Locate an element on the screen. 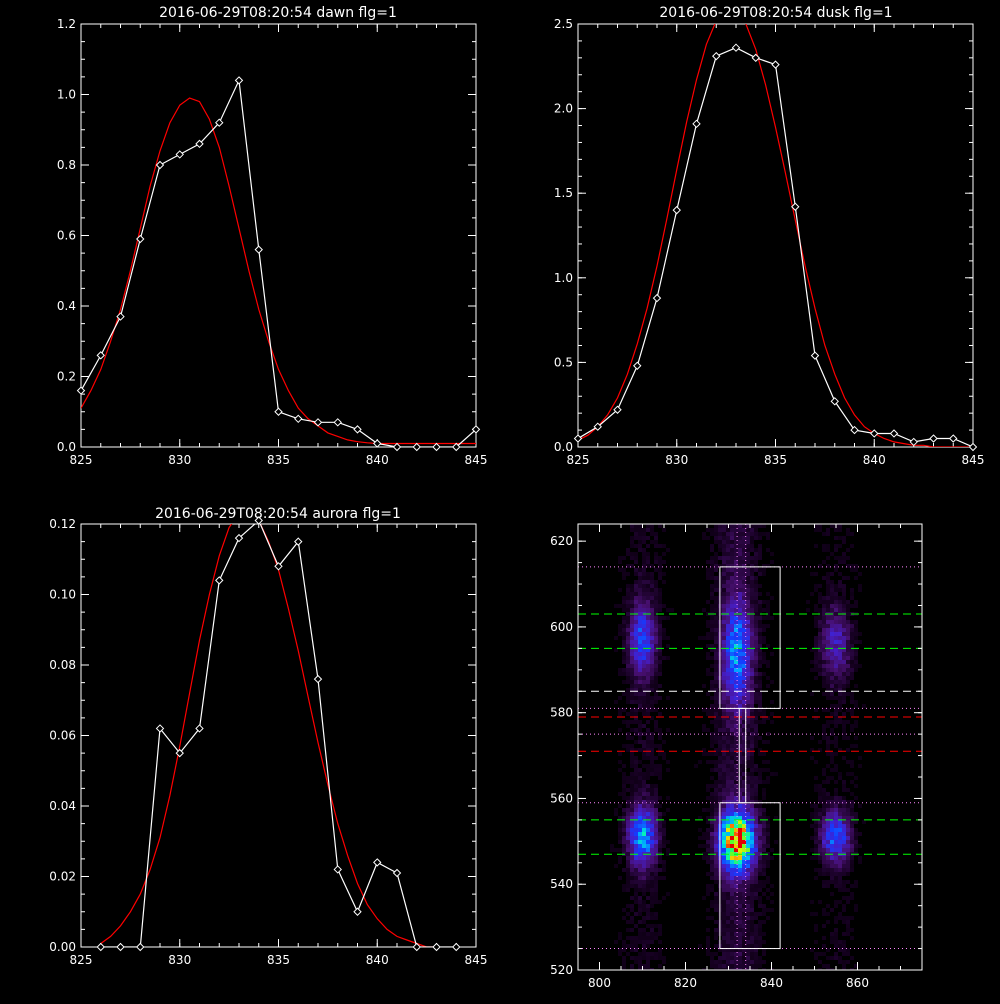 Image resolution: width=1000 pixels, height=1004 pixels. aurora-ytick-label: 0.04 is located at coordinates (62, 806).